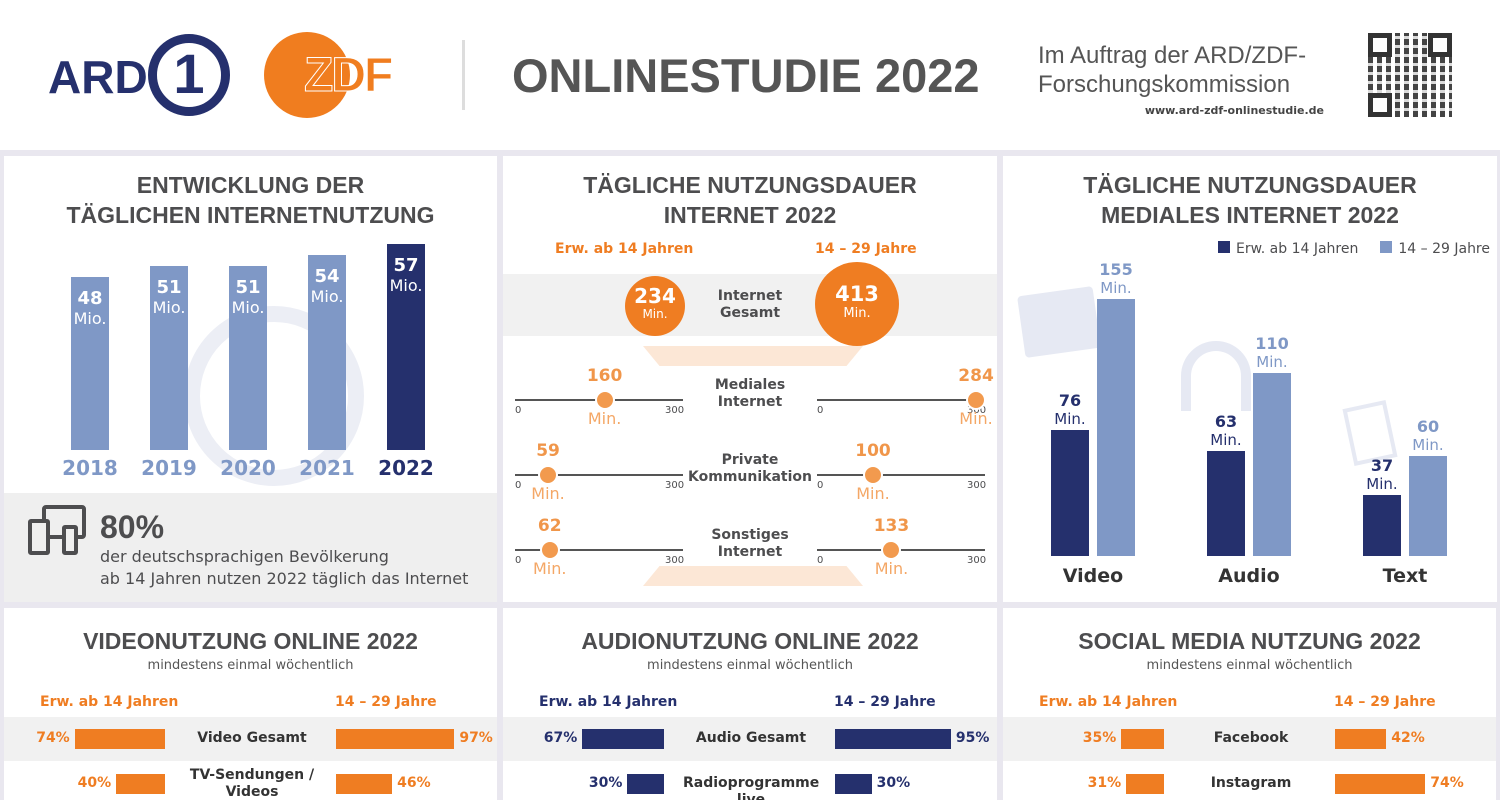  I want to click on percent-label-youth: 42%, so click(1408, 738).